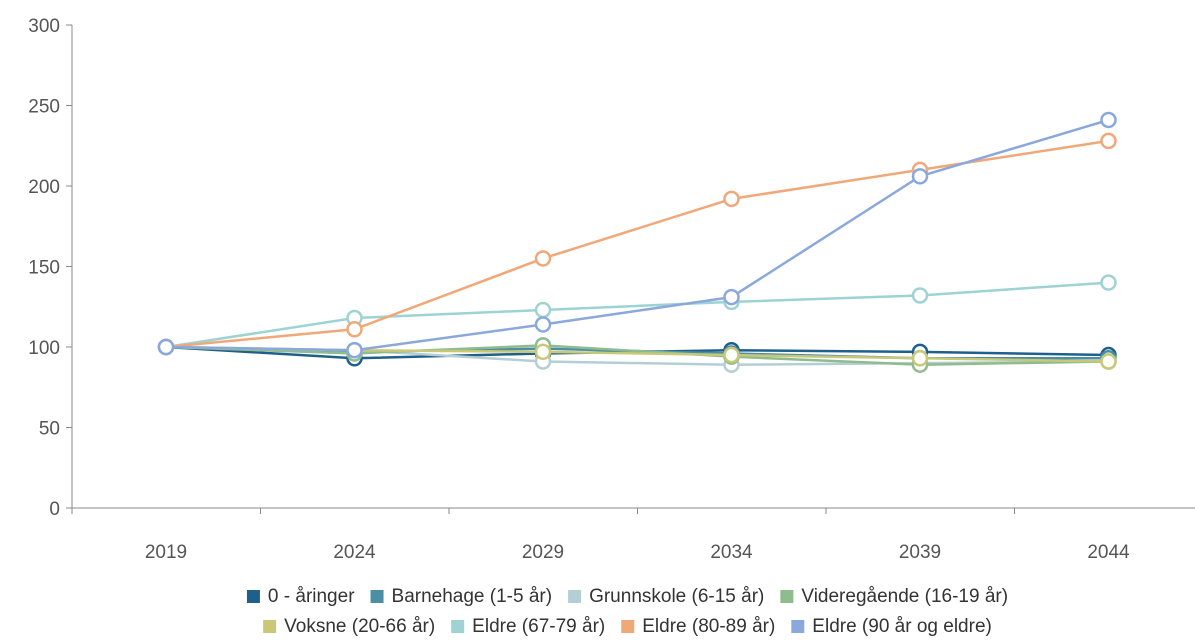 The width and height of the screenshot is (1195, 644). Describe the element at coordinates (166, 552) in the screenshot. I see `x-tick-label: 2019` at that location.